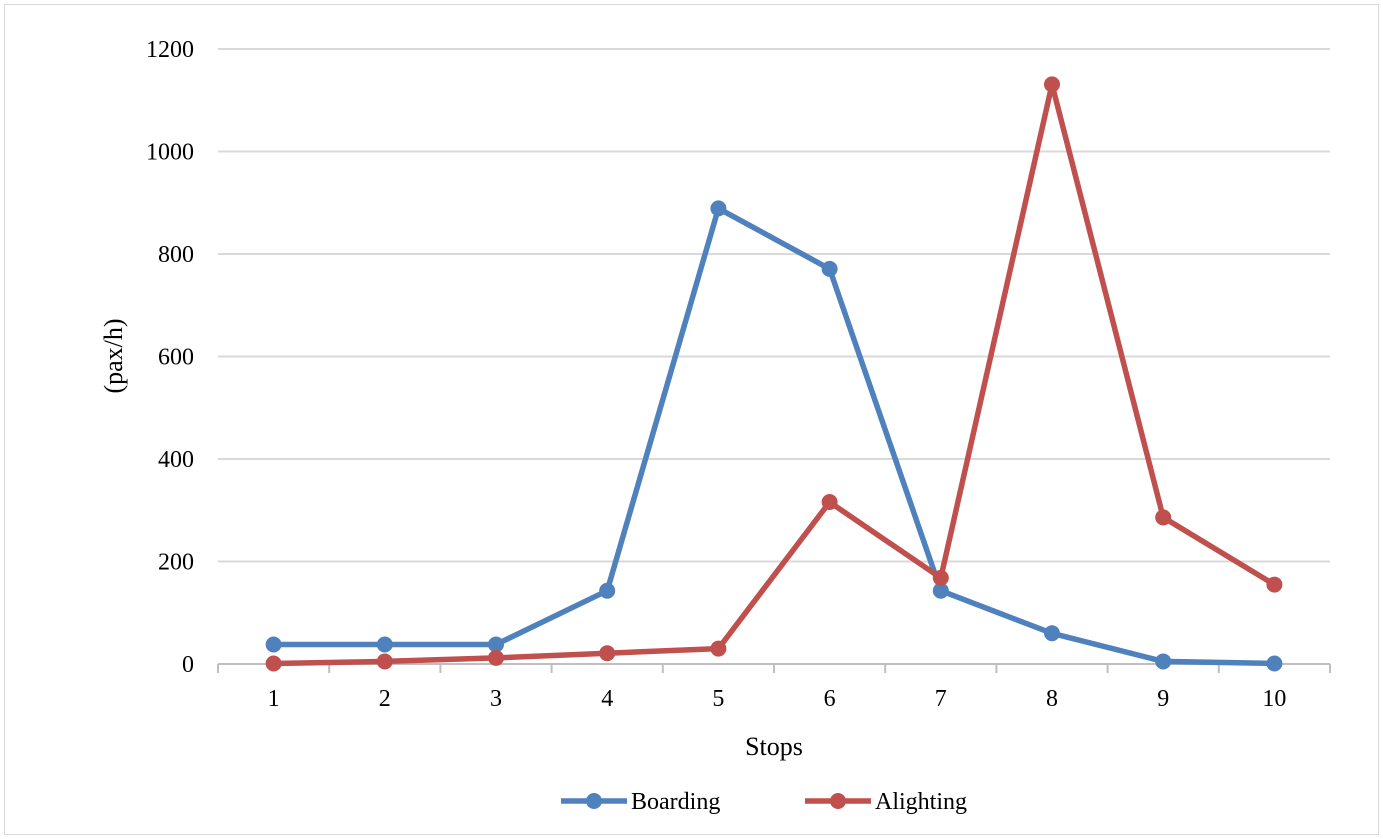 This screenshot has height=839, width=1383. I want to click on y-tick-label: 1200, so click(170, 50).